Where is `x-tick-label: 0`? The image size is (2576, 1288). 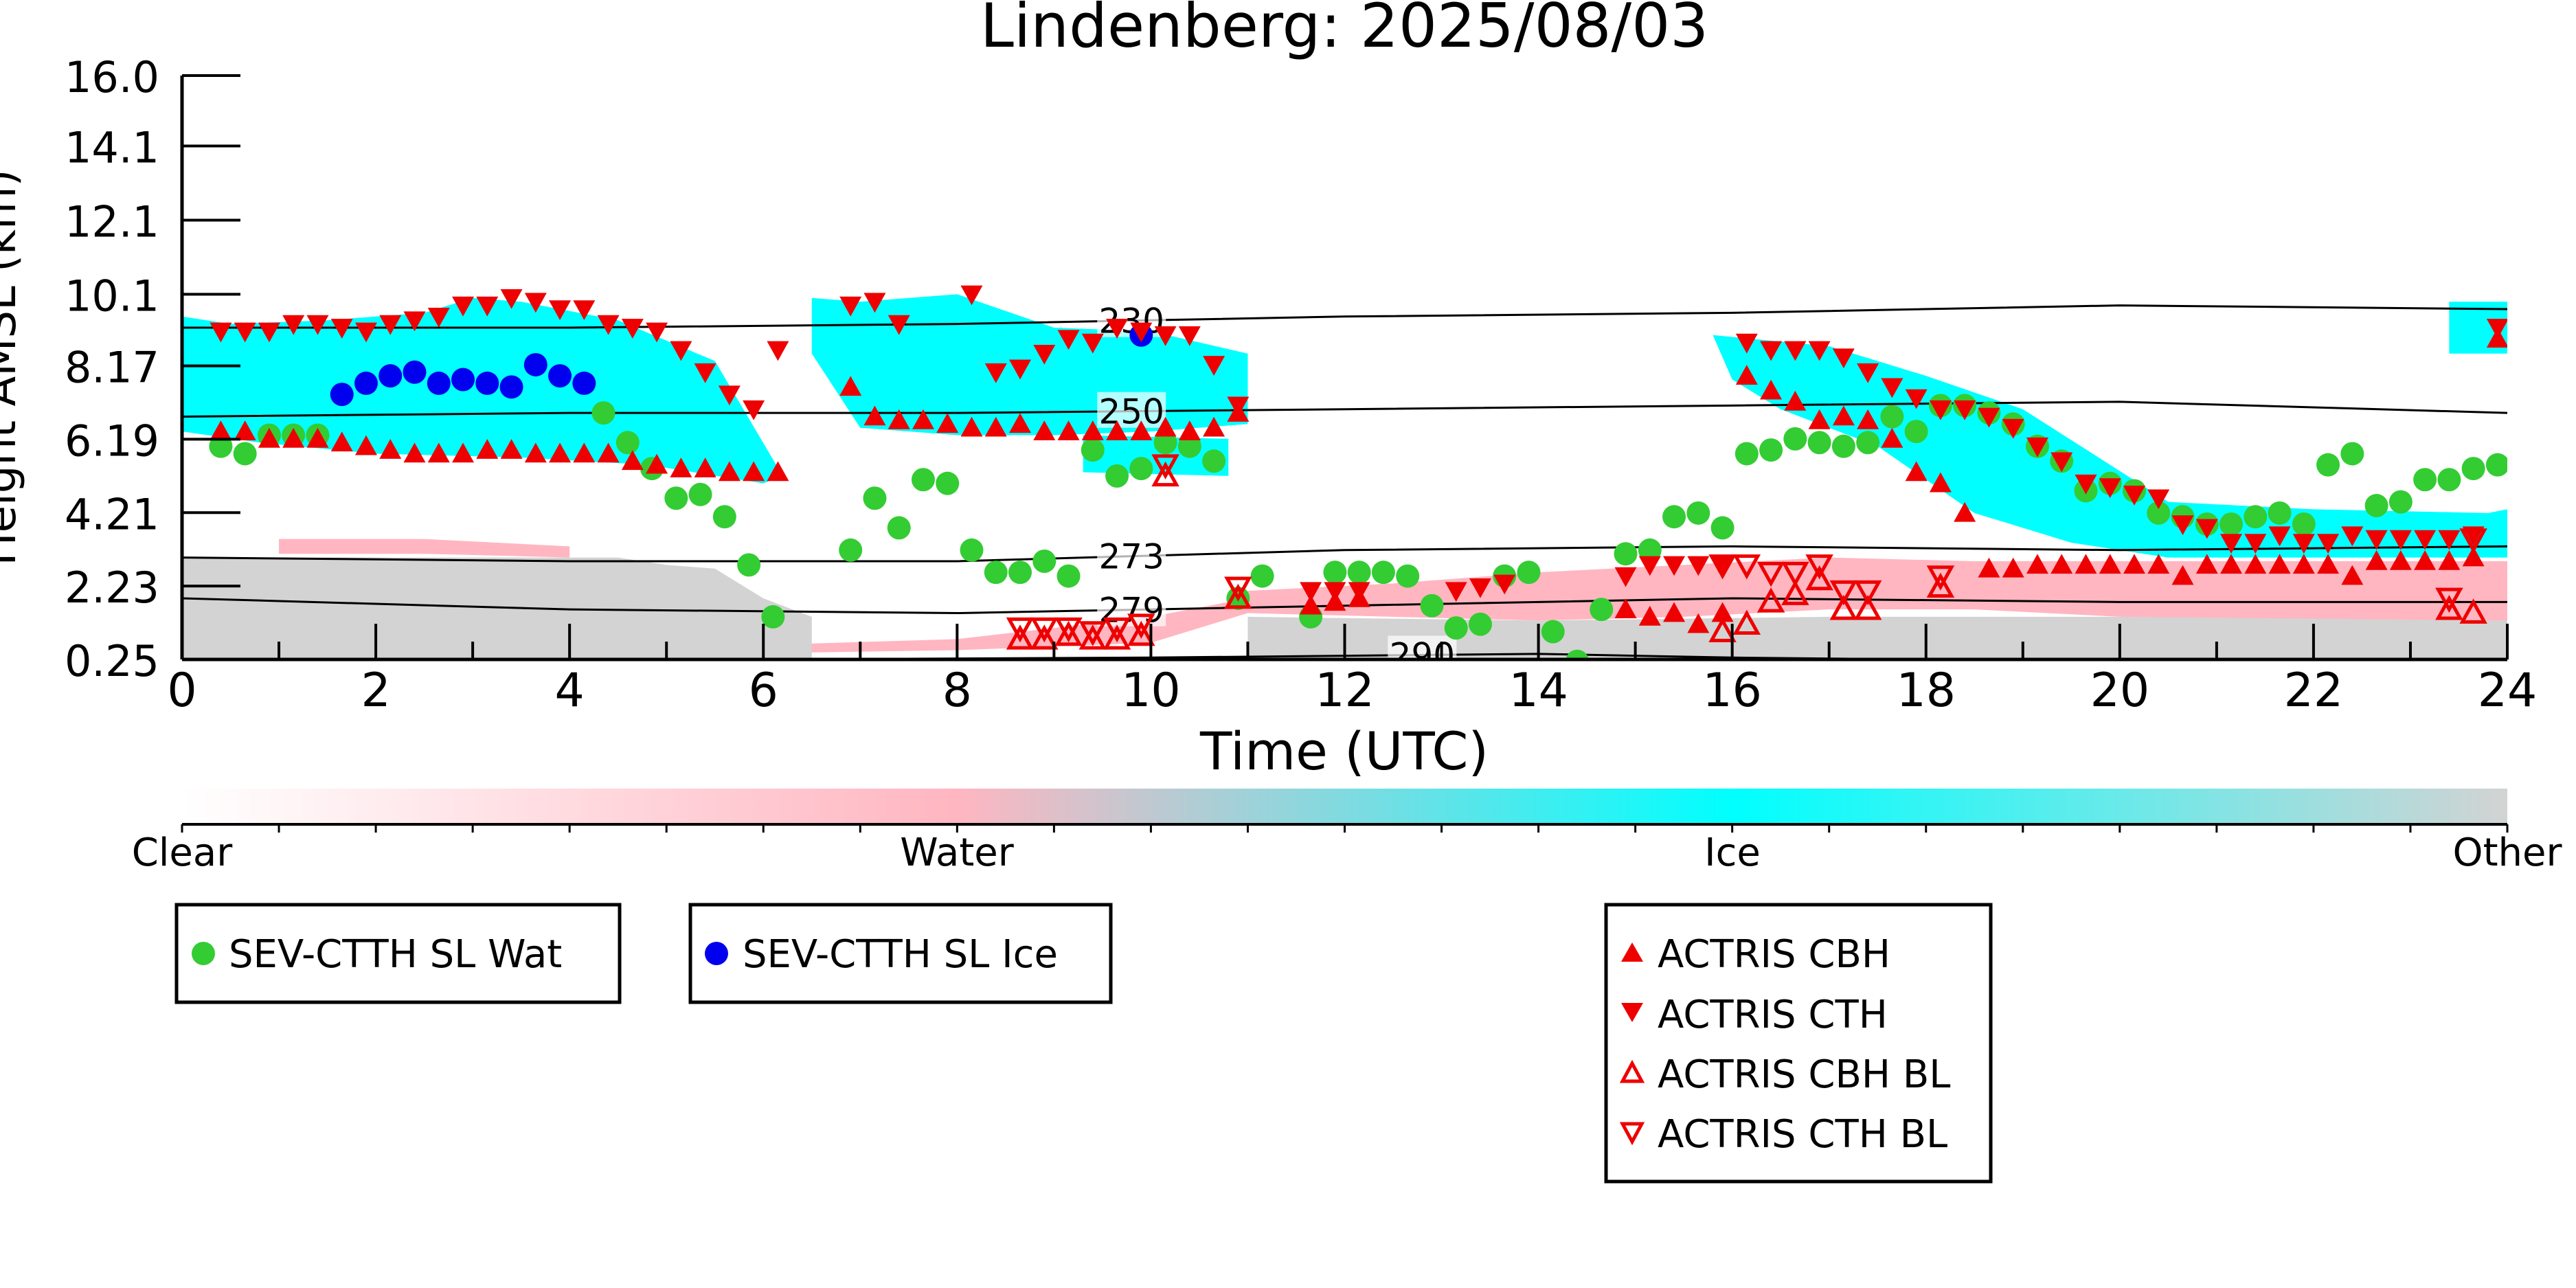 x-tick-label: 0 is located at coordinates (181, 691).